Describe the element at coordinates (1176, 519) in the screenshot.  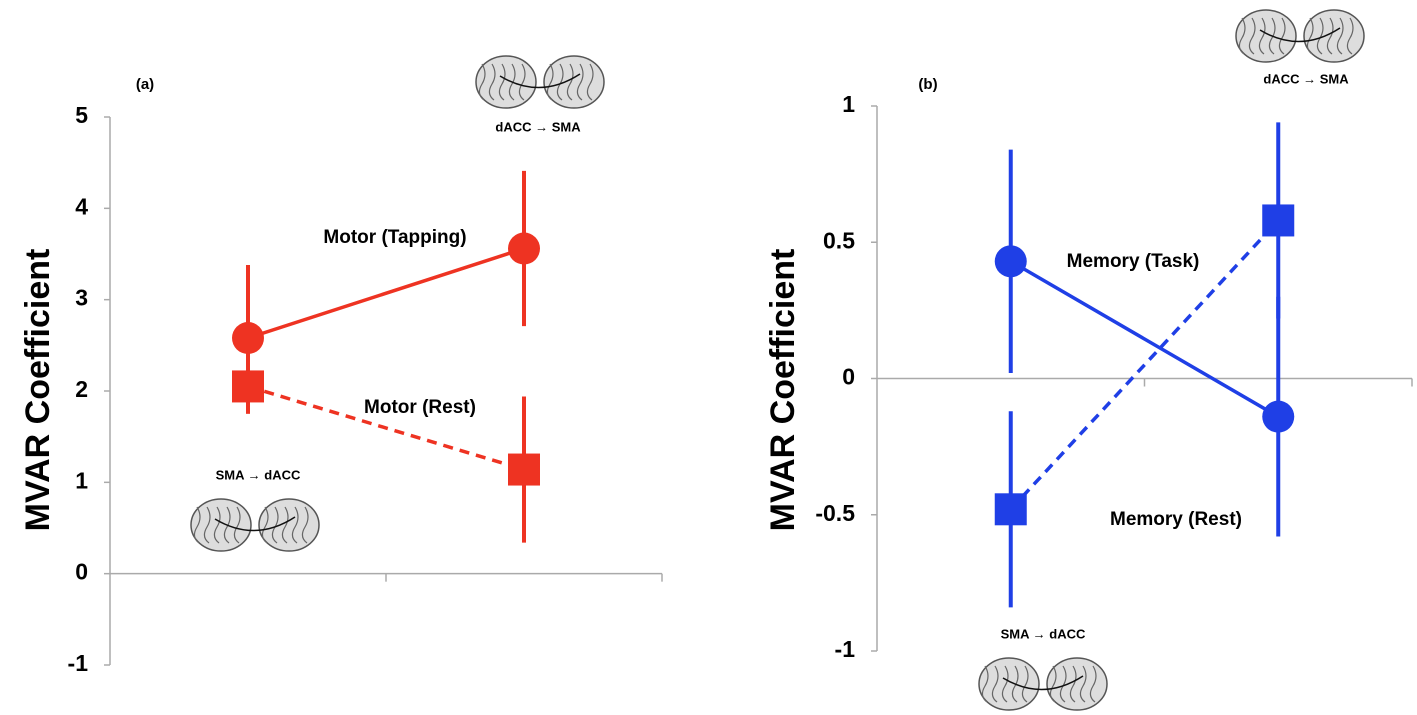
I see `series-label: Memory (Rest)` at that location.